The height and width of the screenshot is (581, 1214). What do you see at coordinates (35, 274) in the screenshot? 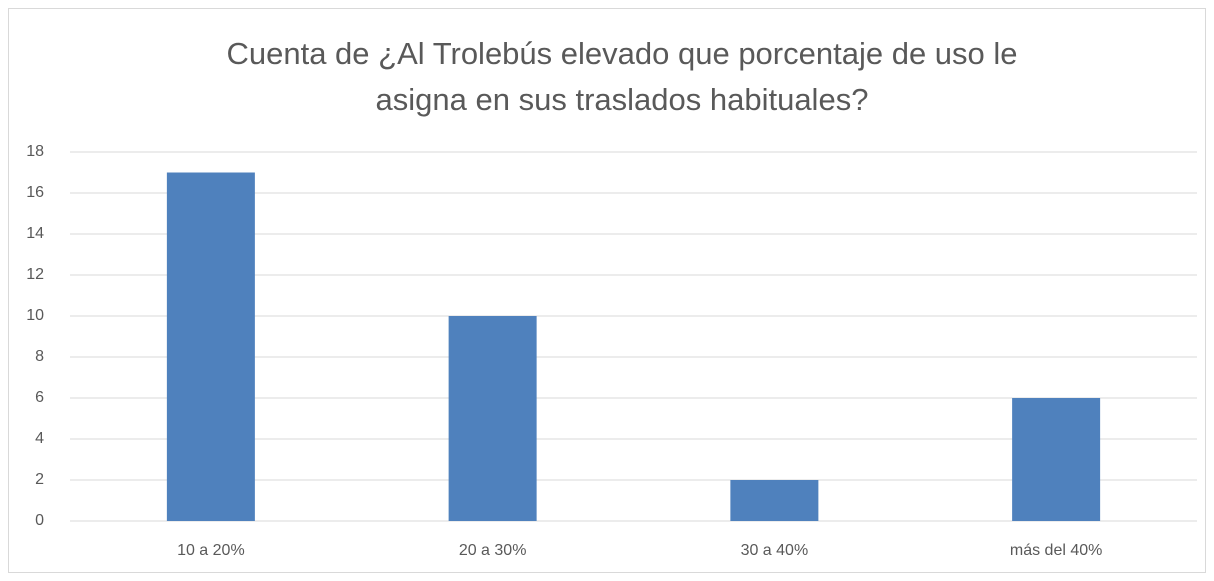
I see `y-tick-label: 12` at bounding box center [35, 274].